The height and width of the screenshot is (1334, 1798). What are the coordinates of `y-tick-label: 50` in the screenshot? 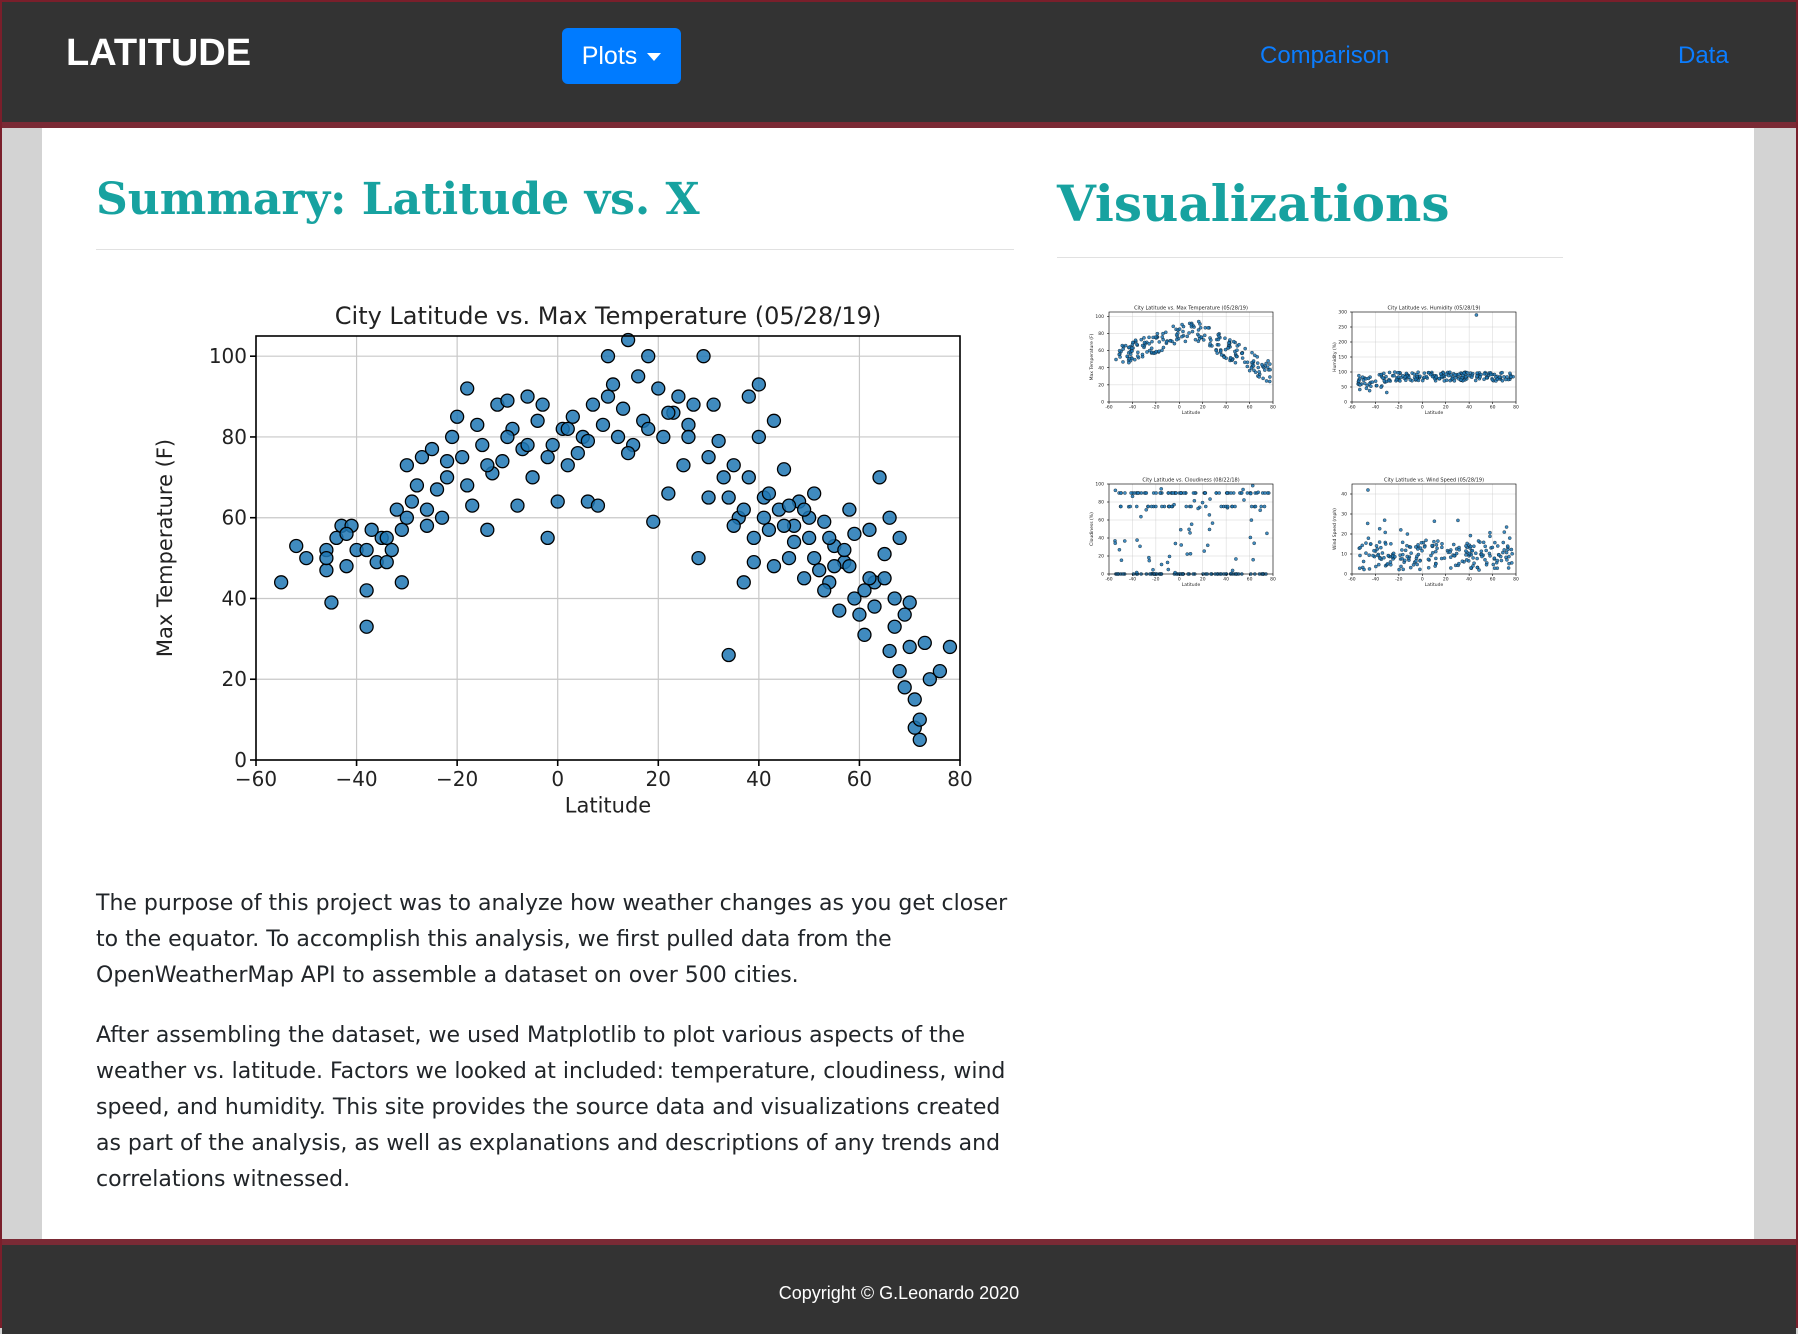 It's located at (1344, 388).